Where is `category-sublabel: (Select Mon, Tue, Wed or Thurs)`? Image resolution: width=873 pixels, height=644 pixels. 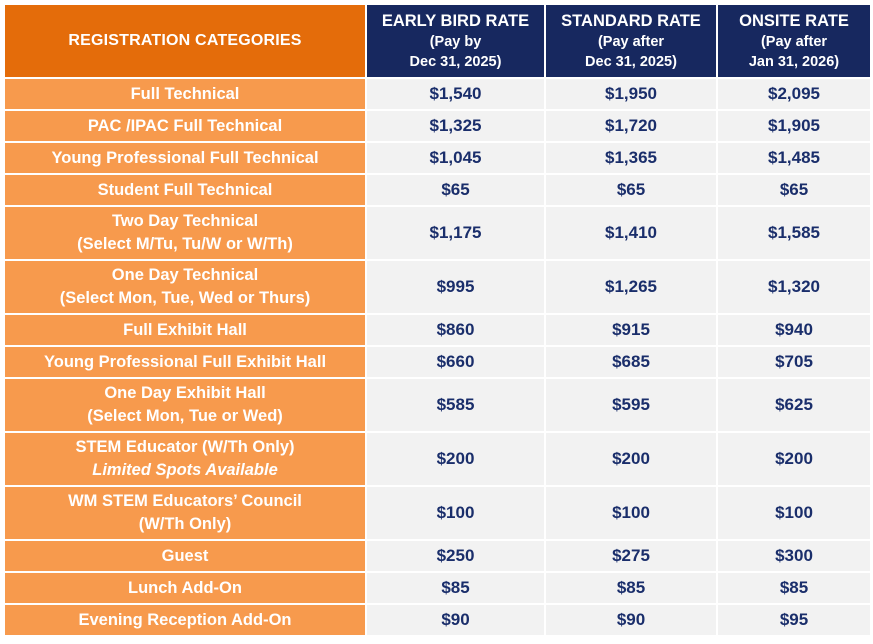 category-sublabel: (Select Mon, Tue, Wed or Thurs) is located at coordinates (185, 298).